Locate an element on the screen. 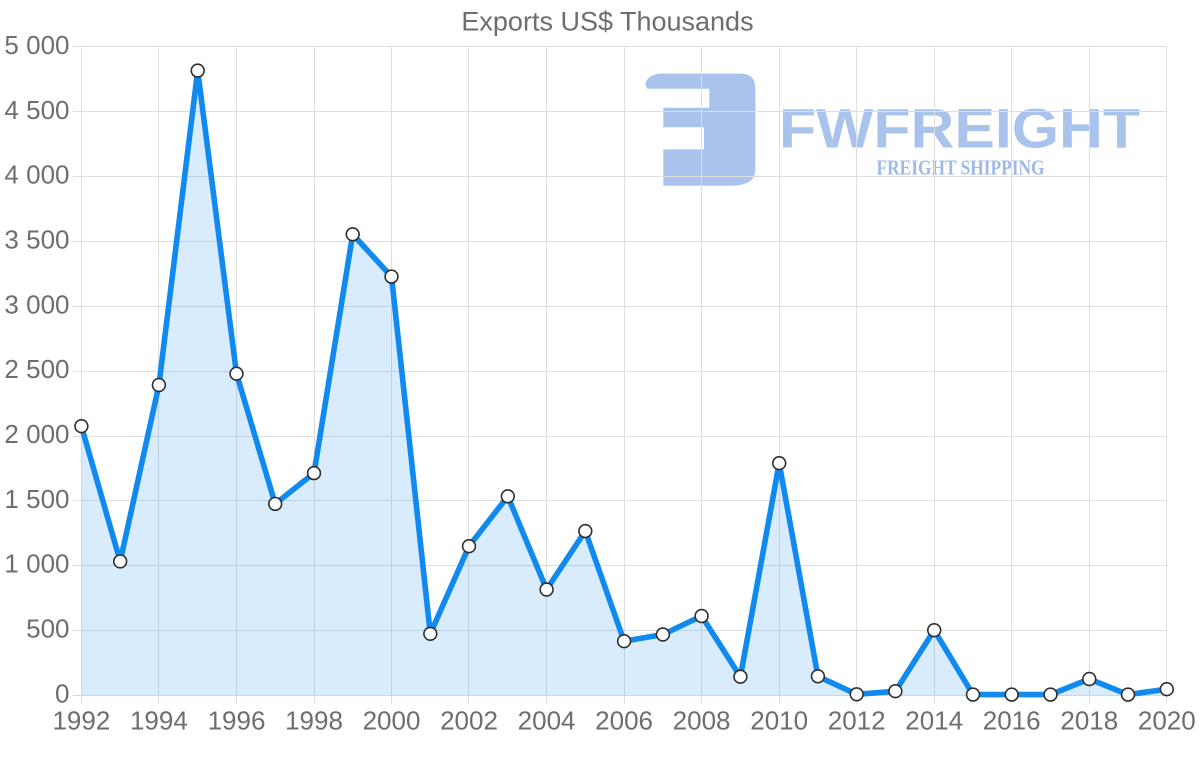 This screenshot has height=768, width=1200. svg-text: FWFREIGHT is located at coordinates (959, 128).